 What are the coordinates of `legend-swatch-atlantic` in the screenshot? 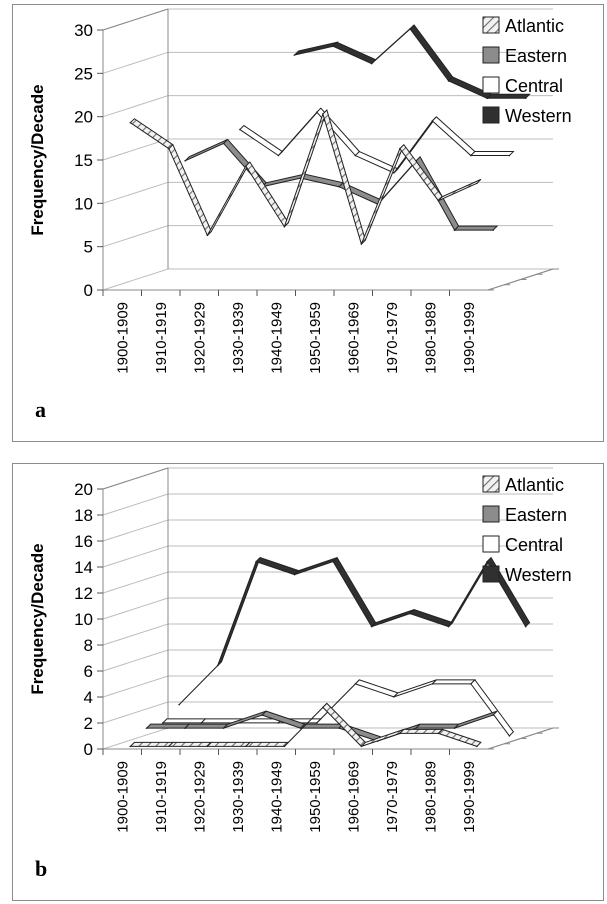 It's located at (491, 25).